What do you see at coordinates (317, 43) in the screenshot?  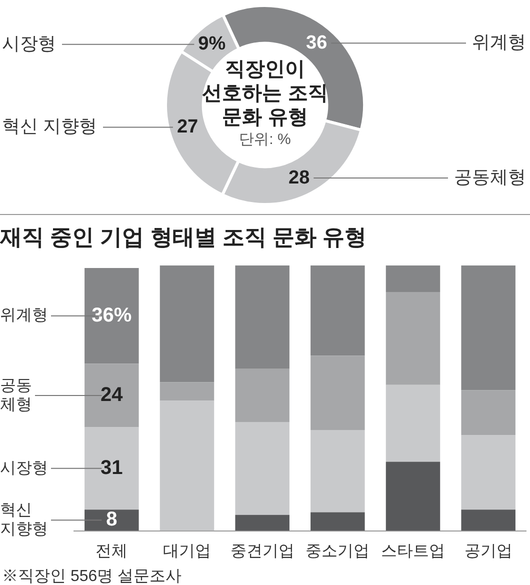 I see `data-label: 36` at bounding box center [317, 43].